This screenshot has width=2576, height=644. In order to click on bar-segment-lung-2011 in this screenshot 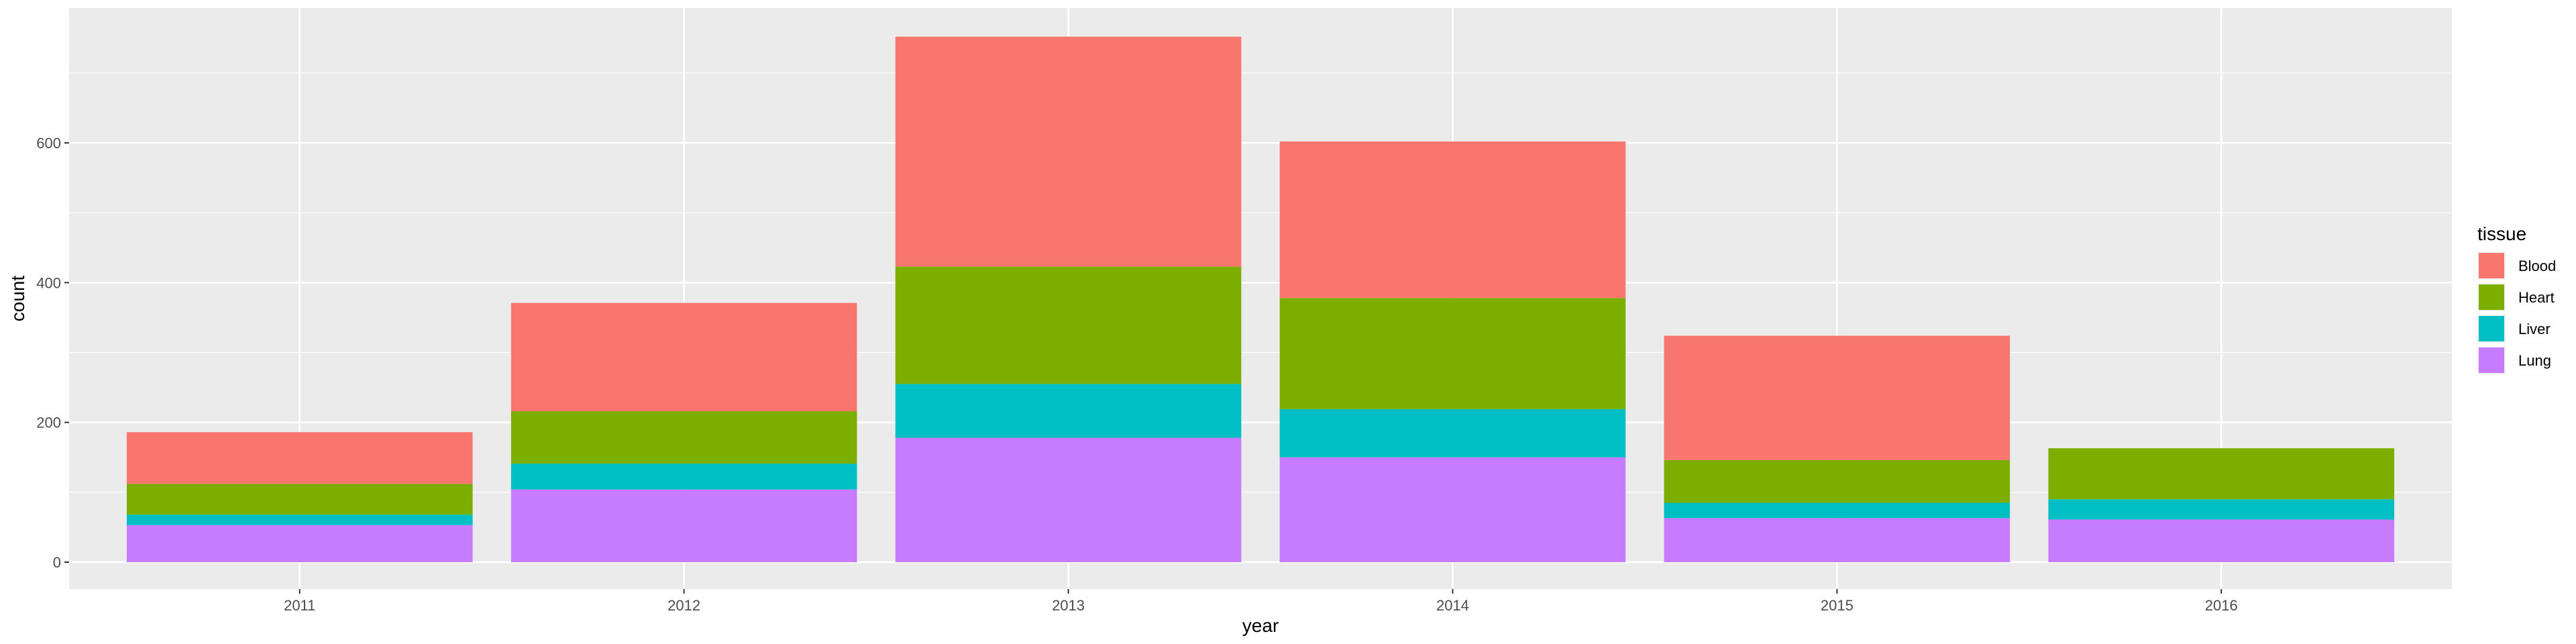, I will do `click(299, 543)`.